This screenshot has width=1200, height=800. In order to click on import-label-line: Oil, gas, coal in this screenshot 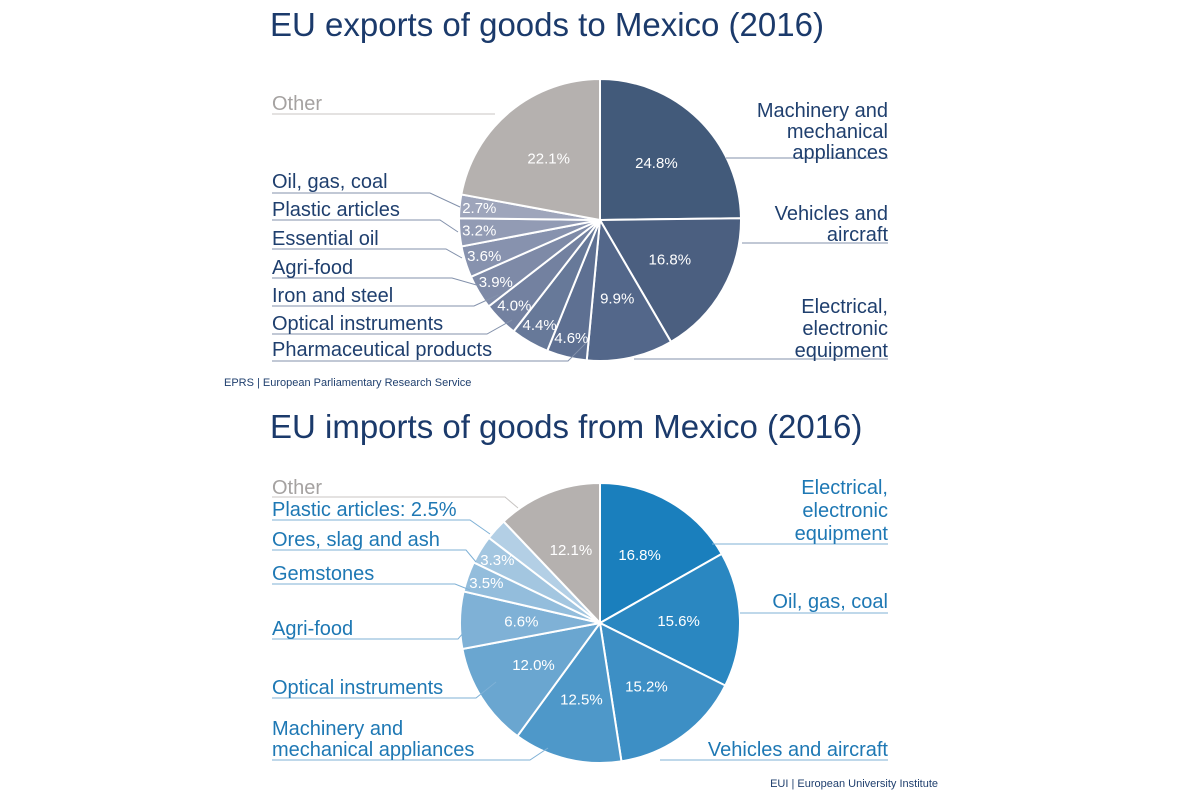, I will do `click(830, 602)`.